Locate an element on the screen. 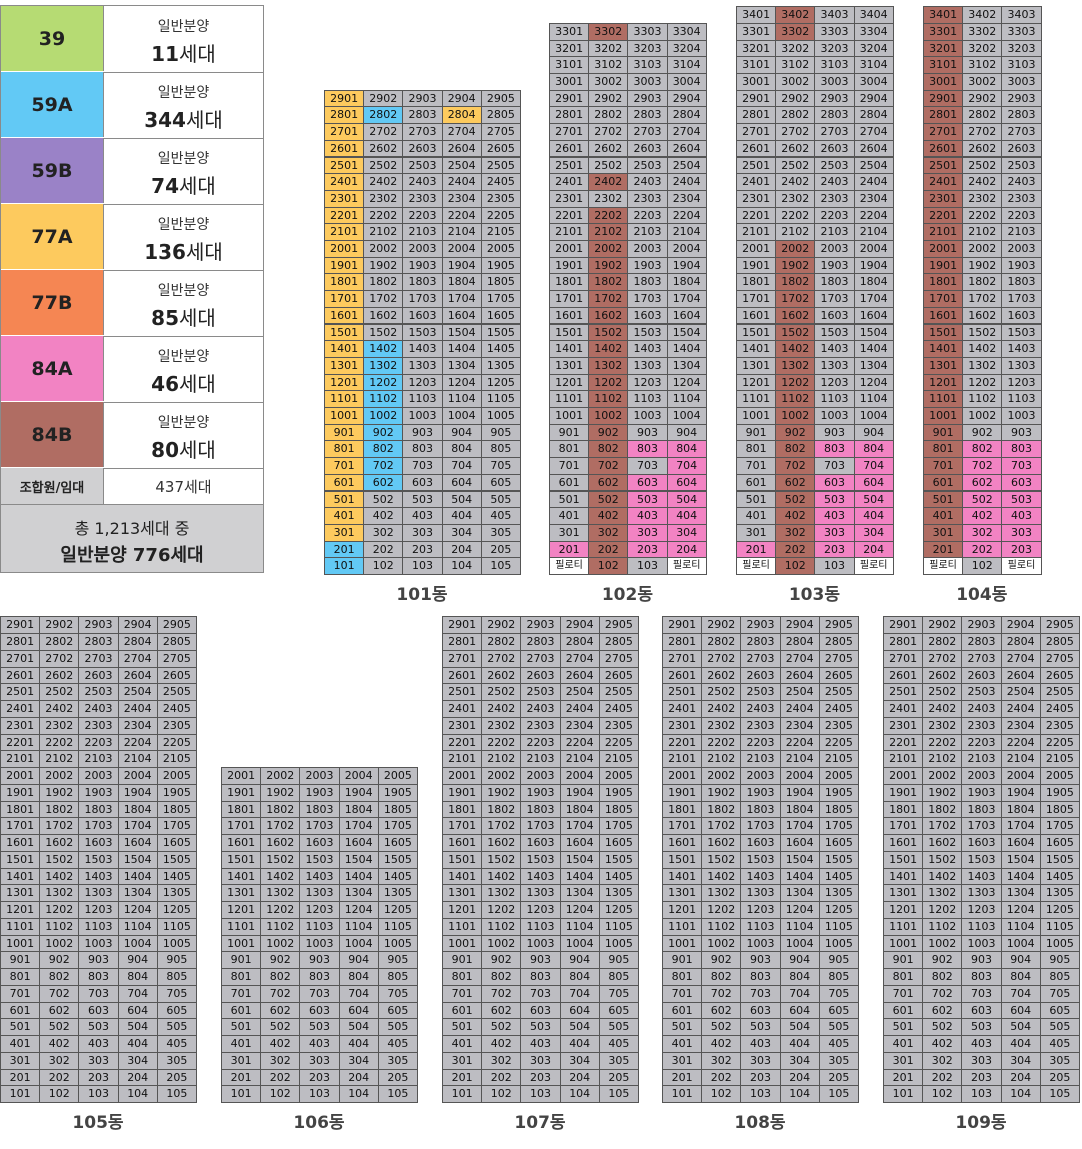 Image resolution: width=1082 pixels, height=1149 pixels. unit-cell: 1105 is located at coordinates (176, 926).